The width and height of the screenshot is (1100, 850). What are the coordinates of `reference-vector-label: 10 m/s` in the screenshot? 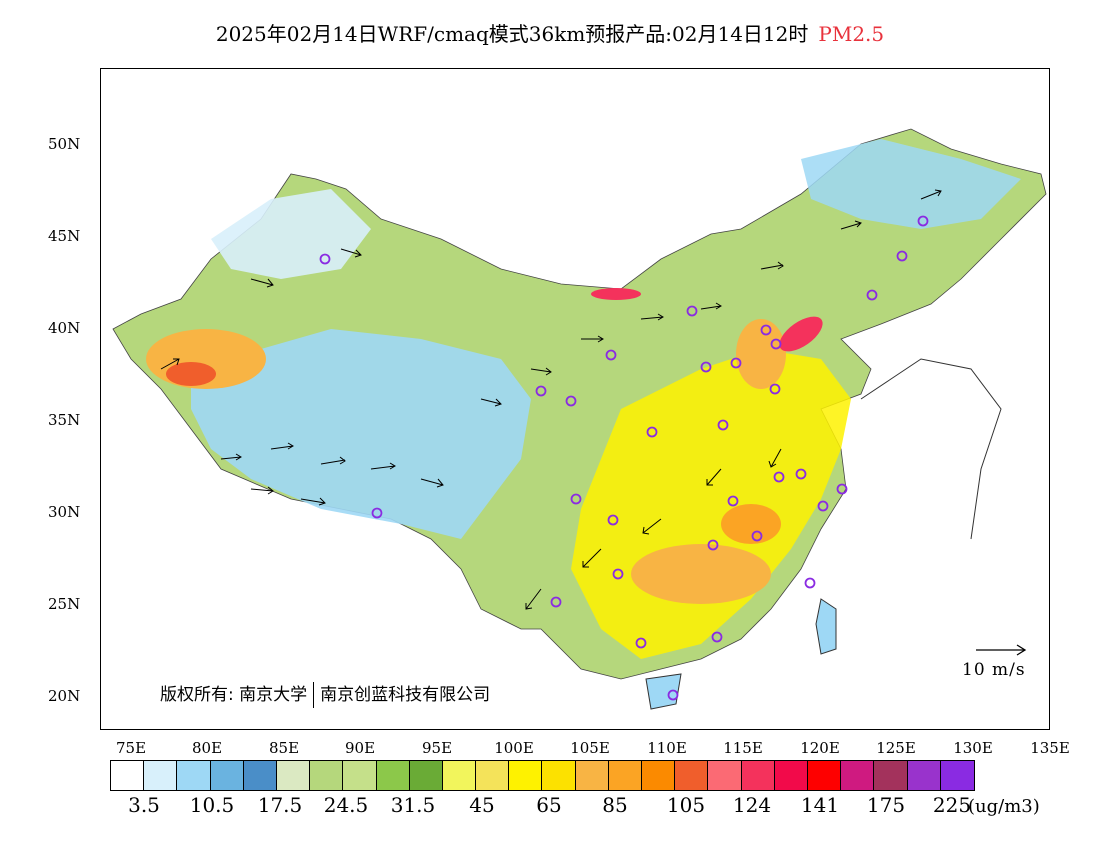 It's located at (994, 670).